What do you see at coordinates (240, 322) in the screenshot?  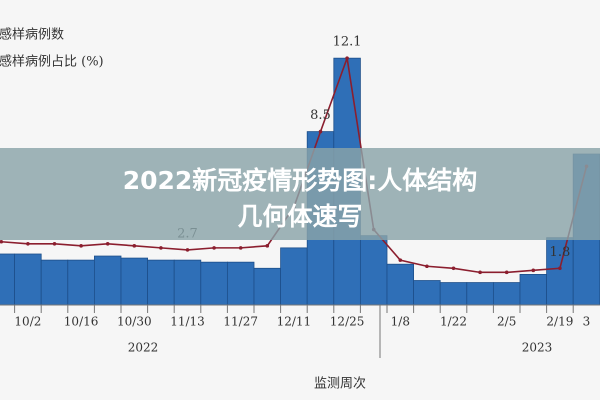 I see `x-tick-label: 11/27` at bounding box center [240, 322].